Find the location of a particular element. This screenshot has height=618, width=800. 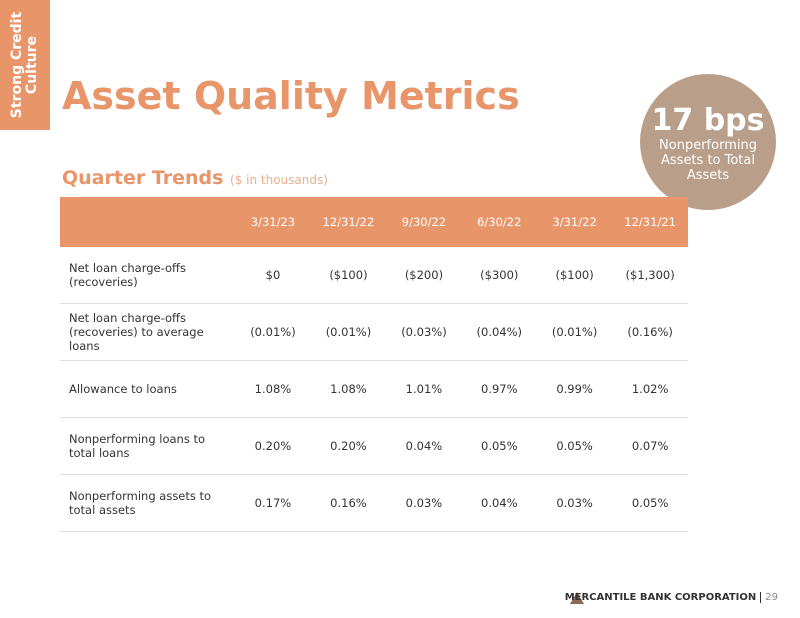

title: Asset Quality Metrics is located at coordinates (291, 96).